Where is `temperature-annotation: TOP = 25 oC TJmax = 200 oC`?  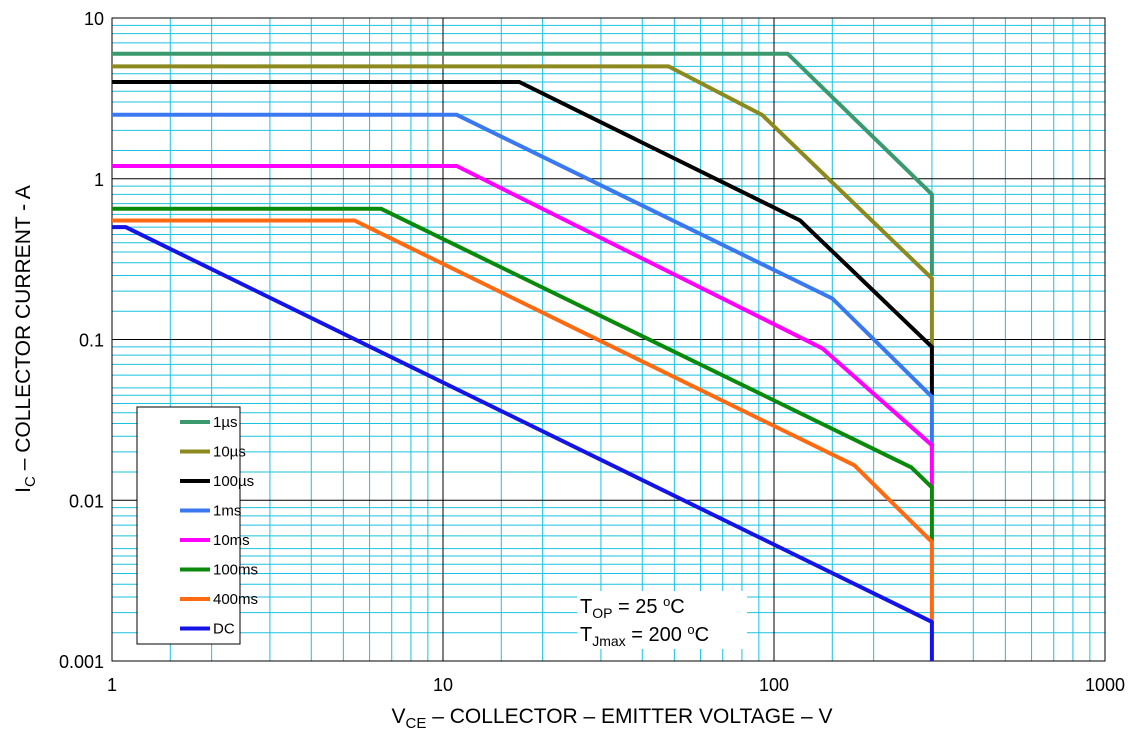
temperature-annotation: TOP = 25 oC TJmax = 200 oC is located at coordinates (662, 620).